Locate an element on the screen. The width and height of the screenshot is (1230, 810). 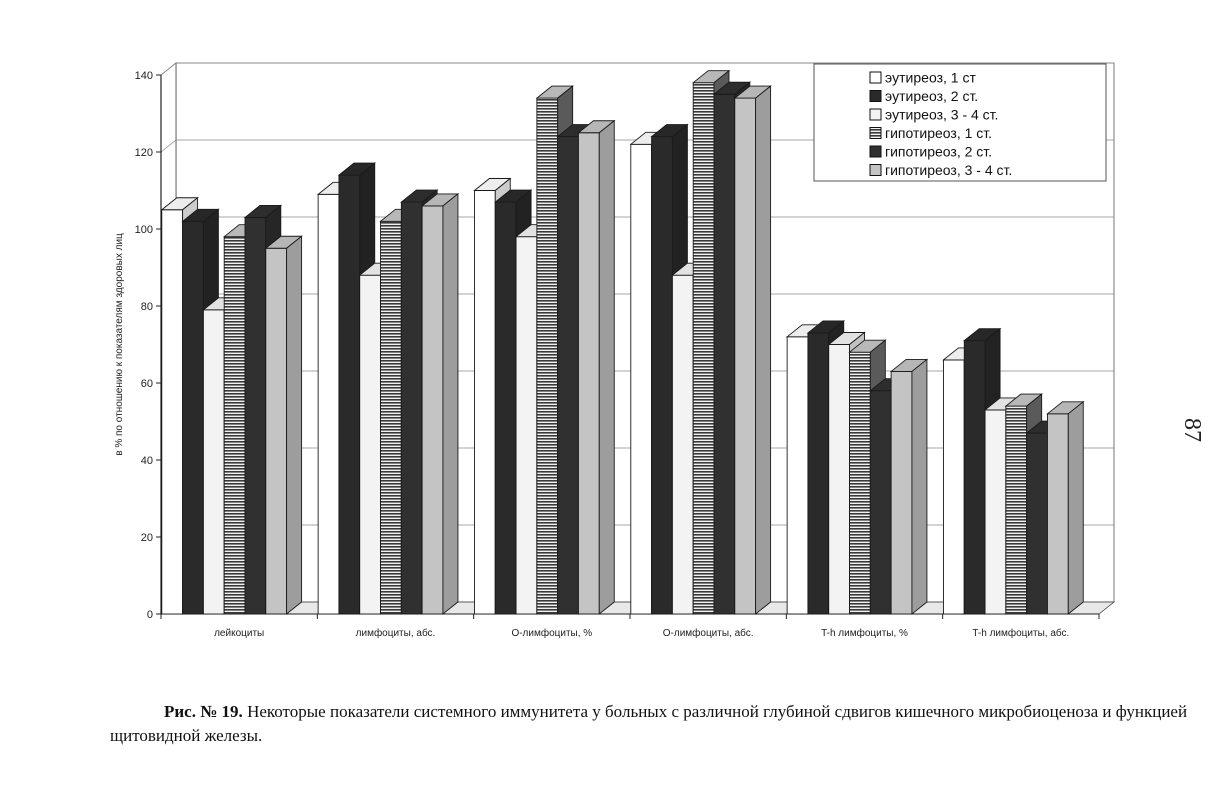
x-category-label: лейкоциты is located at coordinates (239, 633).